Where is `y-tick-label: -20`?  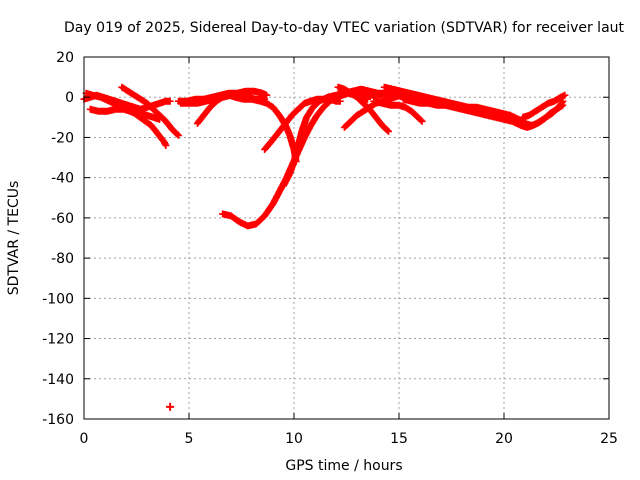 y-tick-label: -20 is located at coordinates (62, 138).